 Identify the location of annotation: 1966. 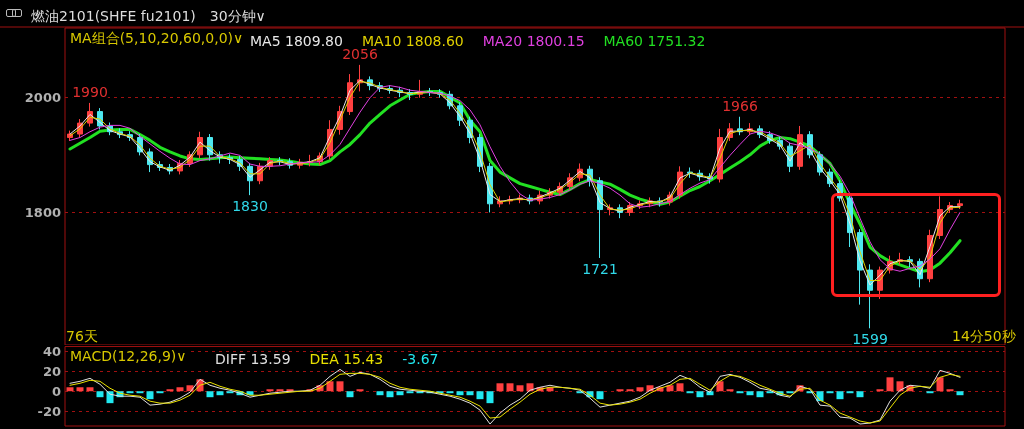
(740, 105).